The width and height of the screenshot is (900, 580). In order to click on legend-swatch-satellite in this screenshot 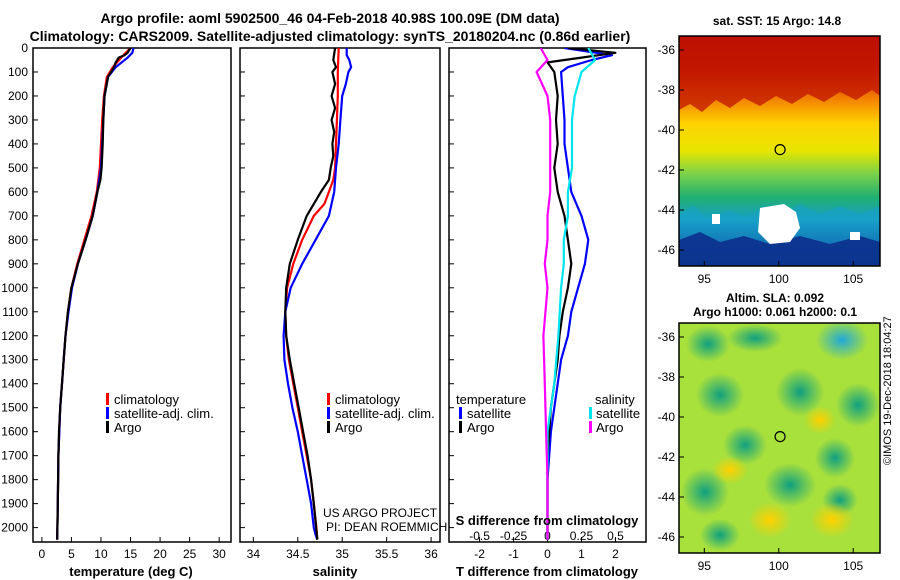, I will do `click(107, 413)`.